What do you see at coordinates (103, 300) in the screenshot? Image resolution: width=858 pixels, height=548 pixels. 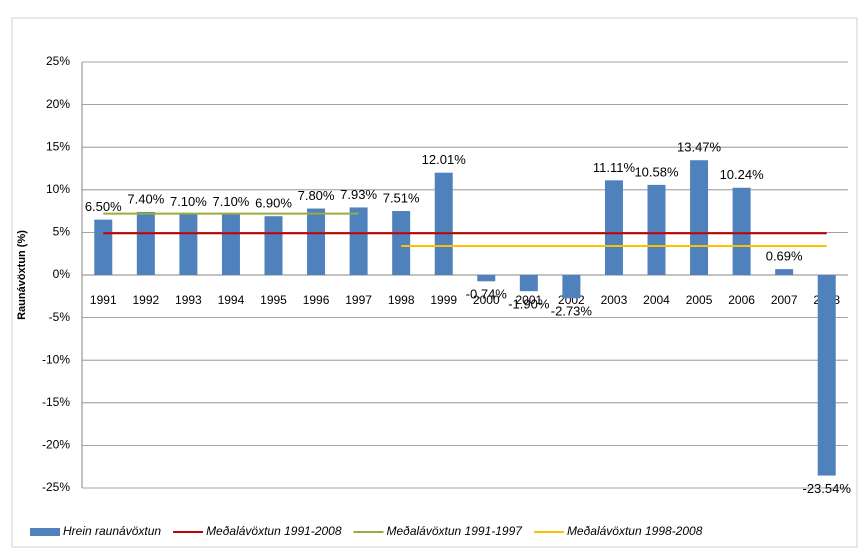 I see `x-tick-label: 1991` at bounding box center [103, 300].